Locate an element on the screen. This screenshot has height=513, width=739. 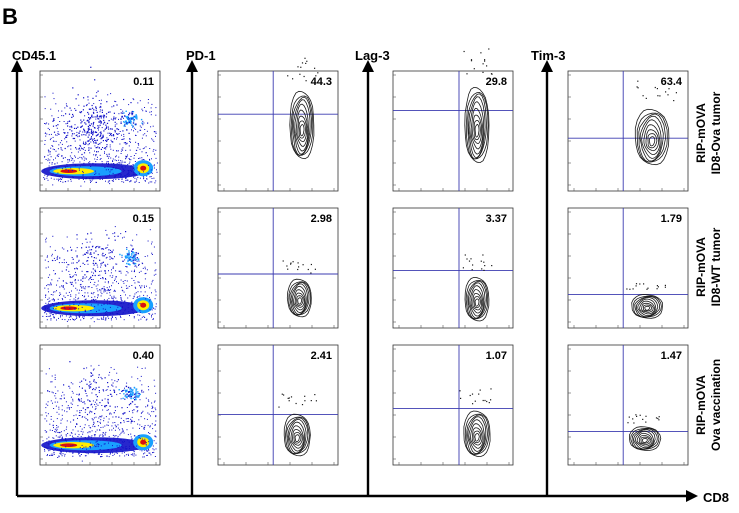
gate-percentage-label: 29.8 is located at coordinates (496, 82).